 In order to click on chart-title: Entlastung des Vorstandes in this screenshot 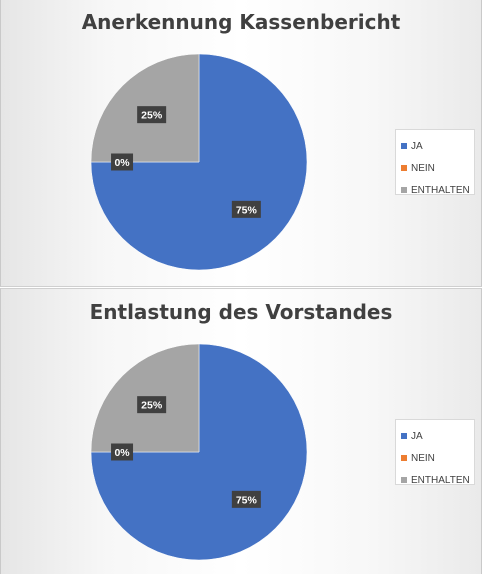, I will do `click(241, 312)`.